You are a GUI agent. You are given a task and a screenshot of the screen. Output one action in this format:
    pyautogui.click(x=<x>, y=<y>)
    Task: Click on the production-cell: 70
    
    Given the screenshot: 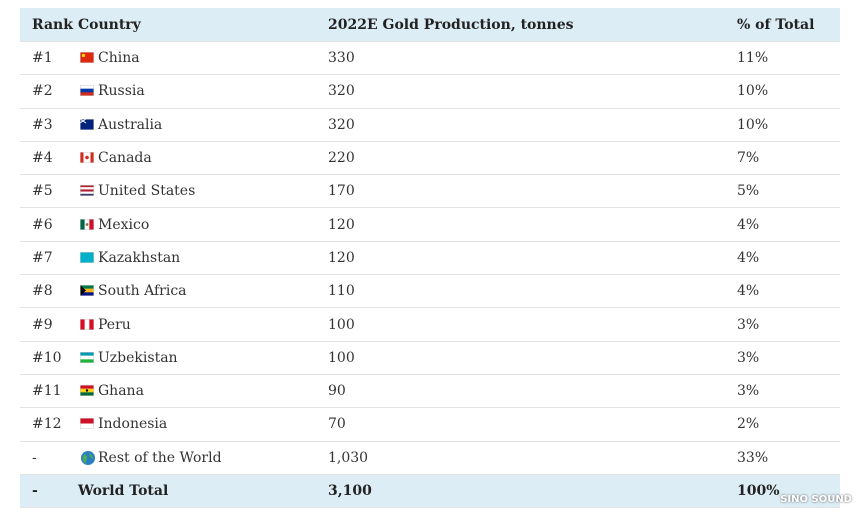 What is the action you would take?
    pyautogui.click(x=337, y=424)
    